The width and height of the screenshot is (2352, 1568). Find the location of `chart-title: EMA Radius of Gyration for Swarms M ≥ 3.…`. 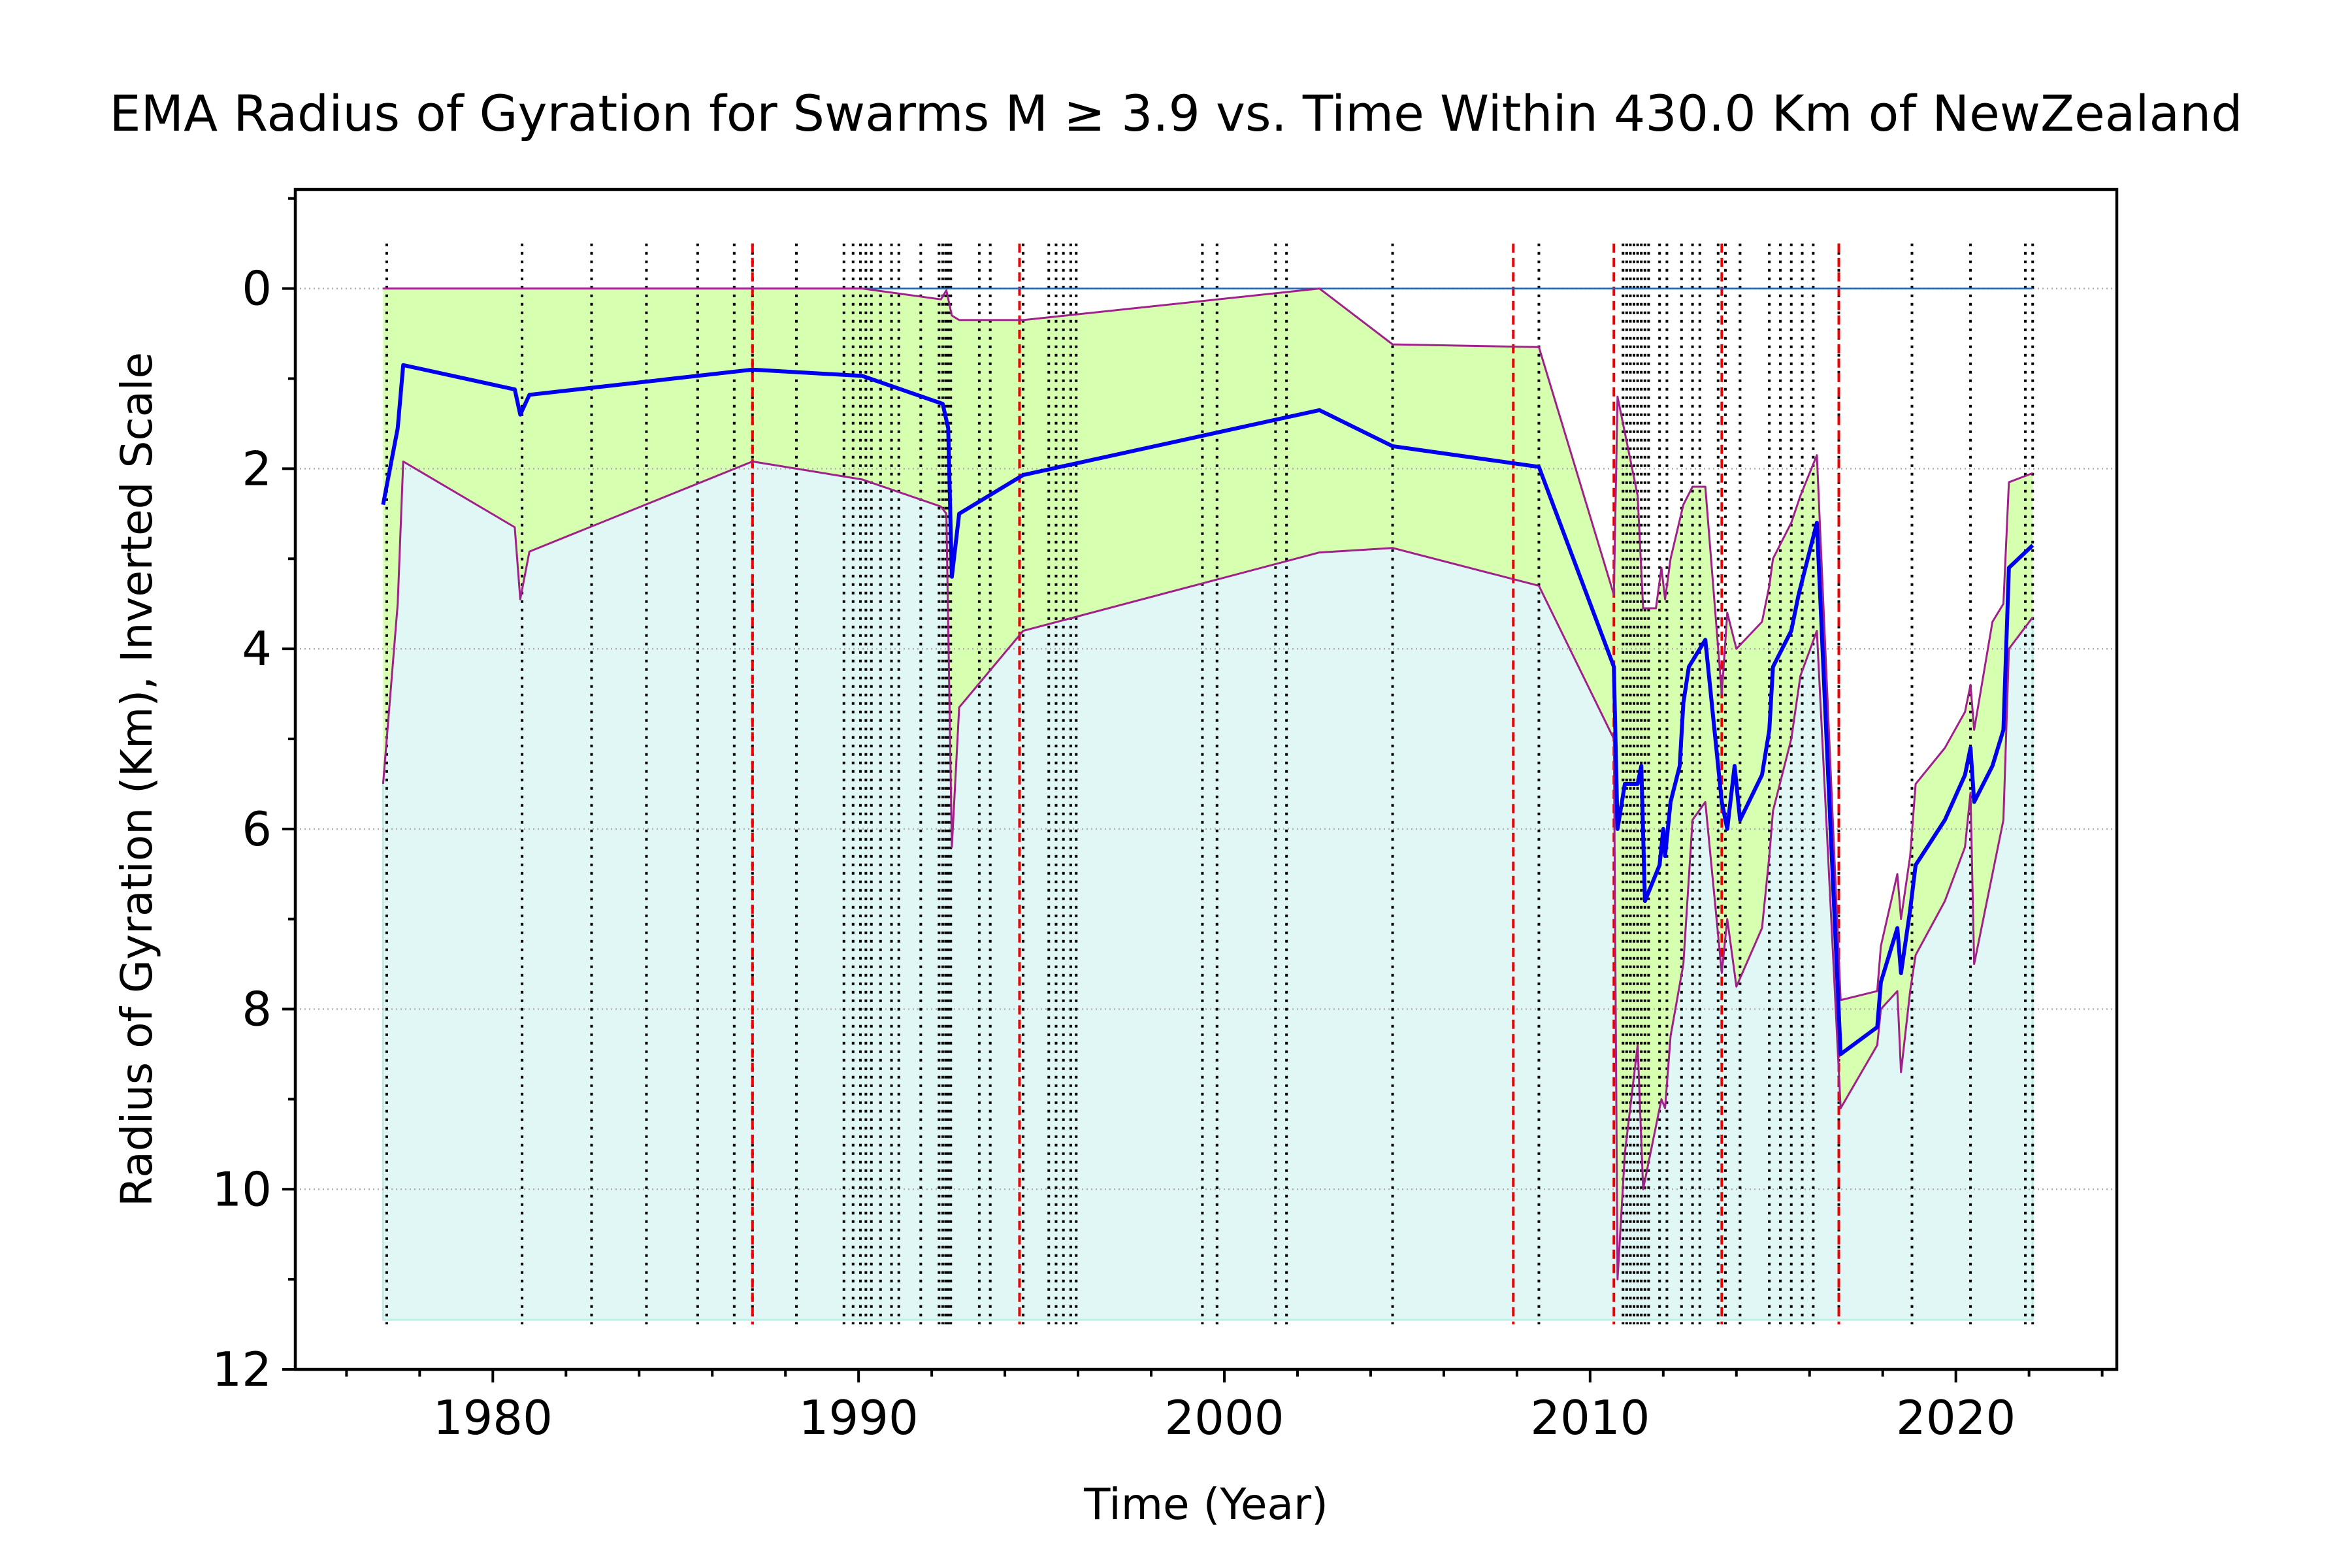

chart-title: EMA Radius of Gyration for Swarms M ≥ 3.… is located at coordinates (1176, 113).